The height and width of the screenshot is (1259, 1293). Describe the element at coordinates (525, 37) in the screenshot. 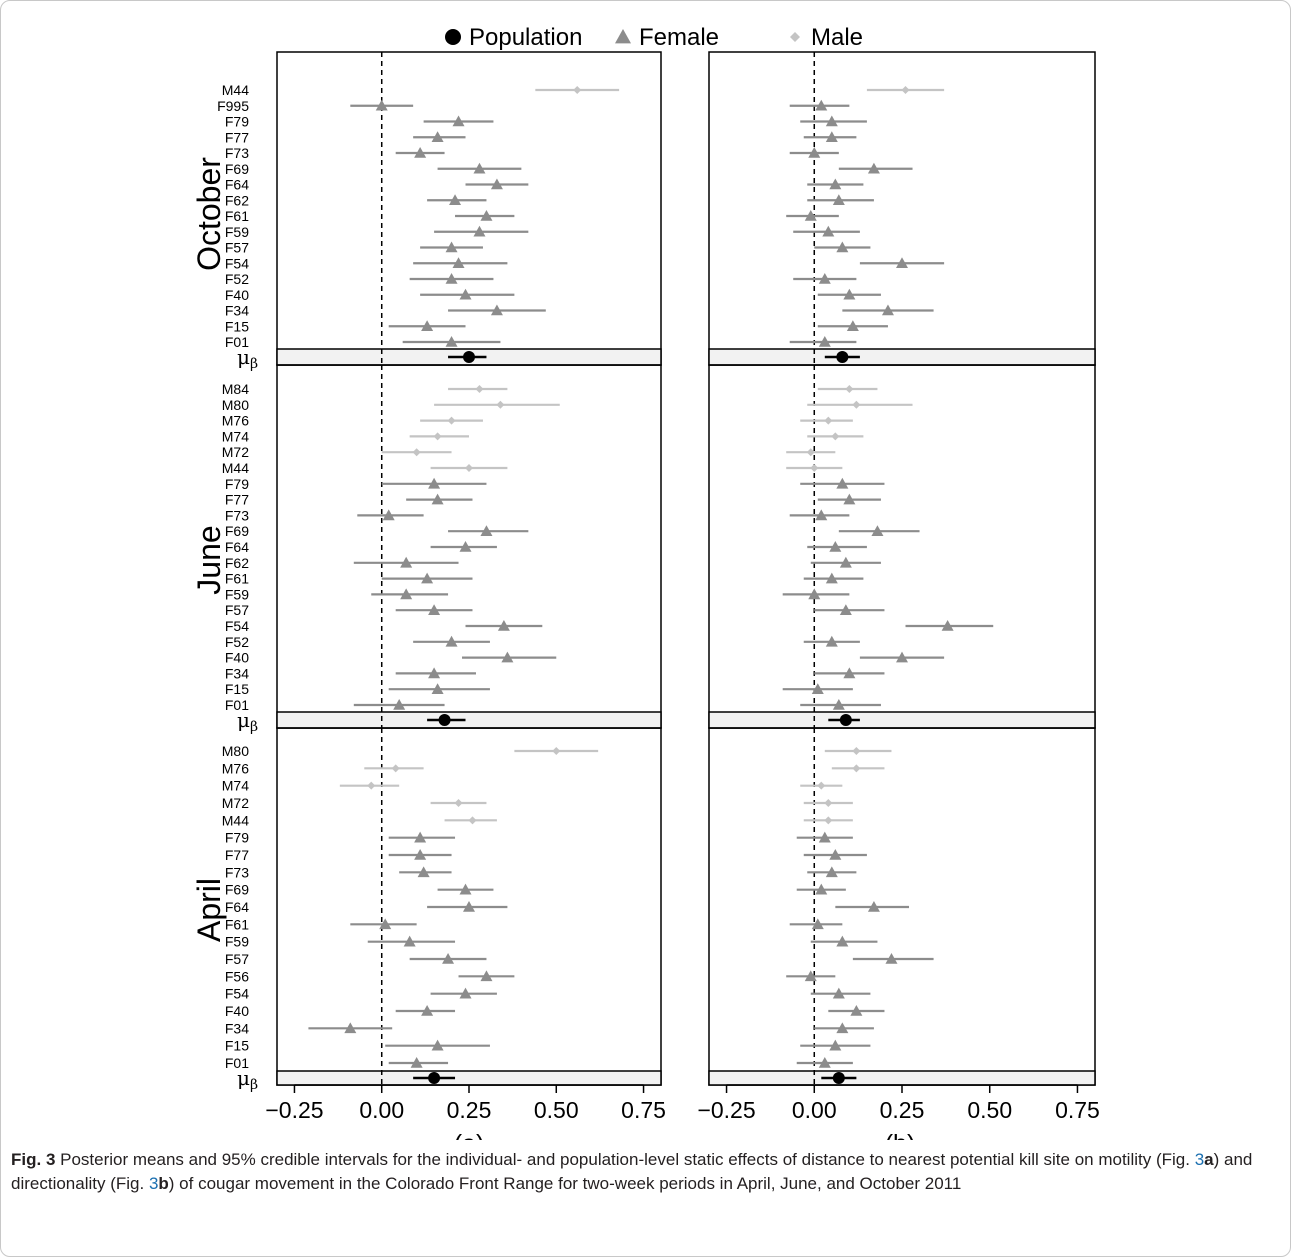

I see `legend-label-population: Population` at that location.